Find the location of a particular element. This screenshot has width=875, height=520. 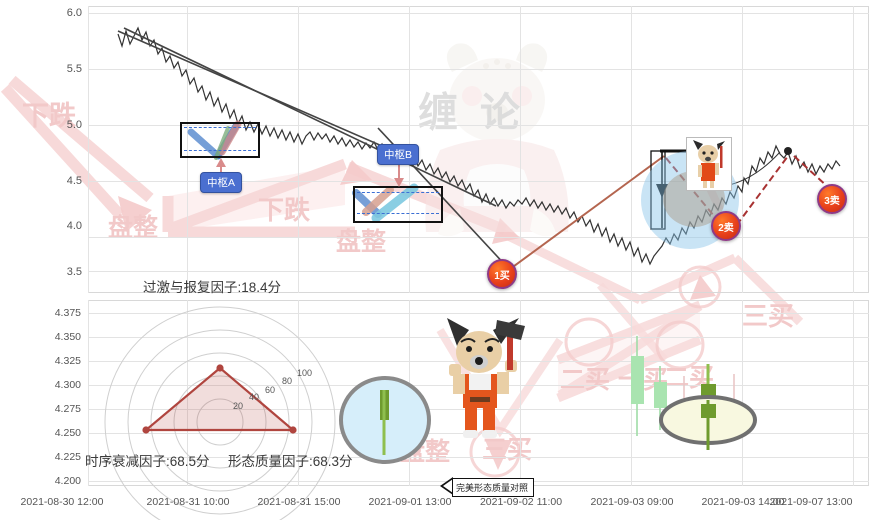

y-axis-label-upper: 5.5 is located at coordinates (74, 69).